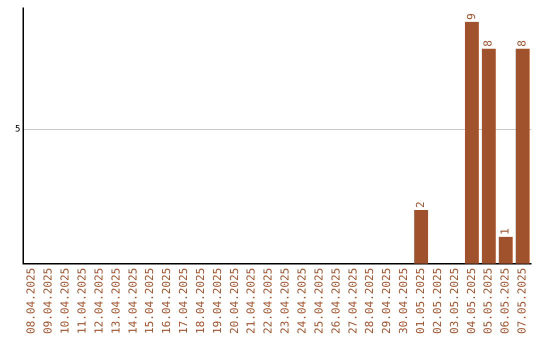 The width and height of the screenshot is (540, 340). What do you see at coordinates (522, 301) in the screenshot?
I see `x-tick-label: 07.05.2025` at bounding box center [522, 301].